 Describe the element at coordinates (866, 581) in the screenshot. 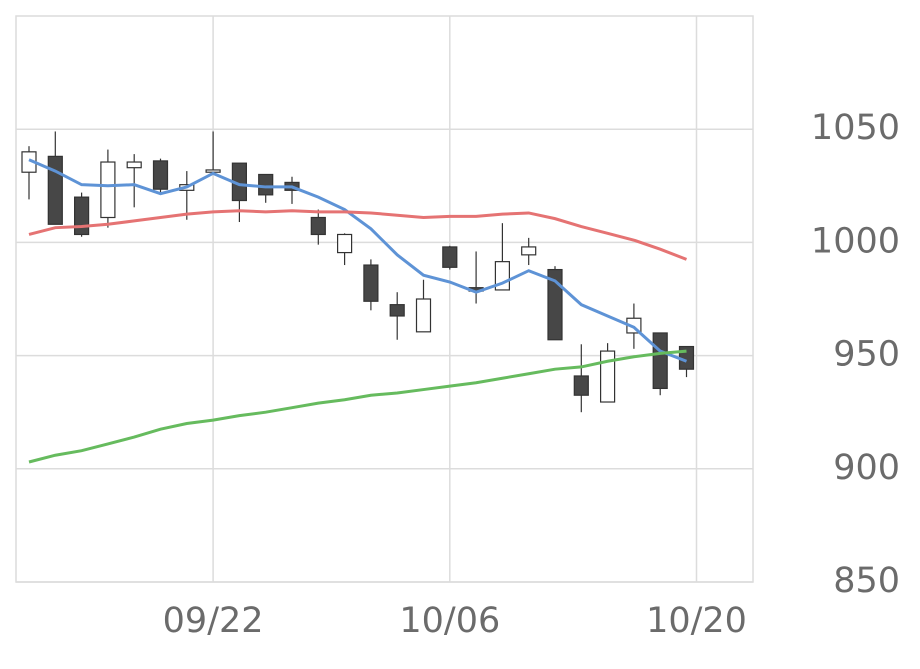

I see `y-tick-label: 850` at that location.